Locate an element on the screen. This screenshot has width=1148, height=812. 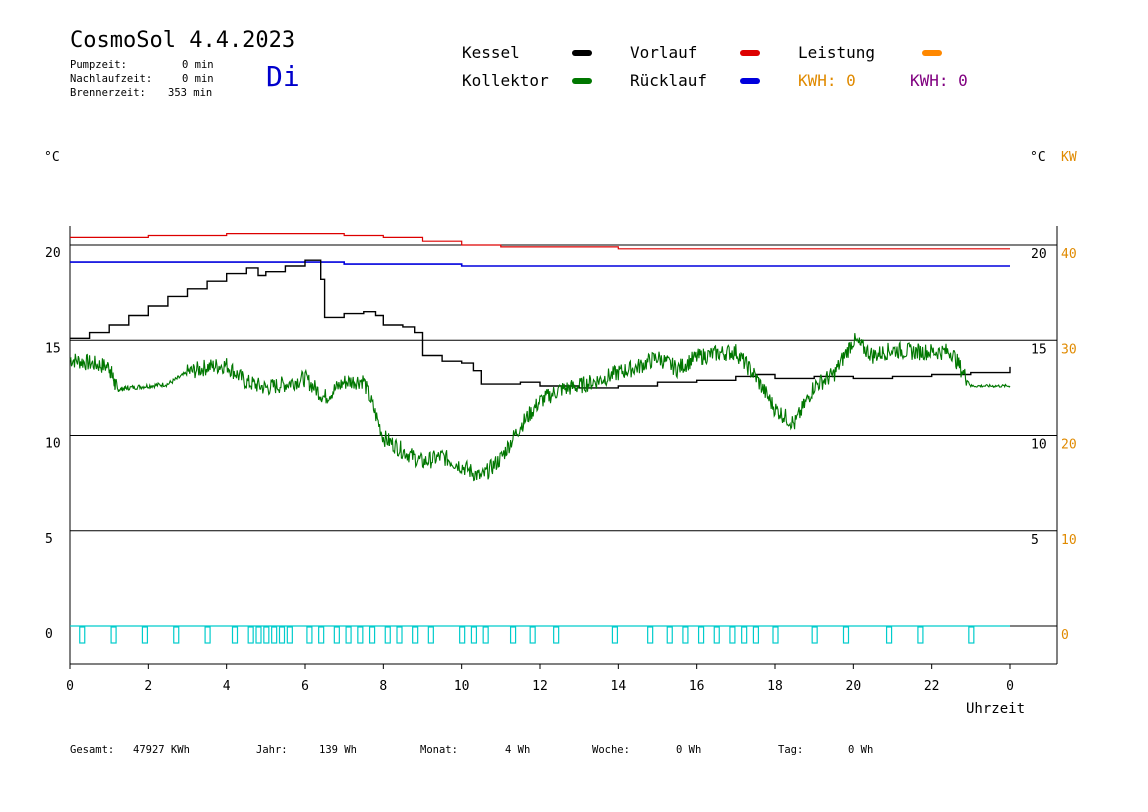
footer-tag-value: 0 Wh is located at coordinates (861, 750).